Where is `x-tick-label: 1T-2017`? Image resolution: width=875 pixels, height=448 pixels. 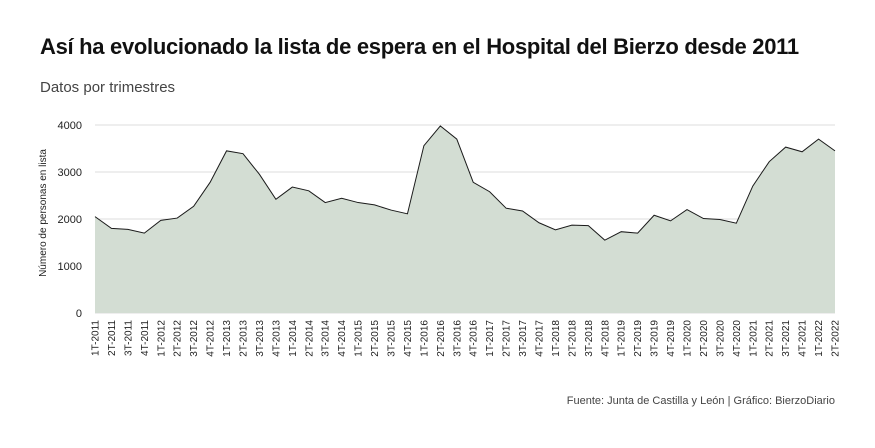
x-tick-label: 1T-2017 is located at coordinates (490, 338).